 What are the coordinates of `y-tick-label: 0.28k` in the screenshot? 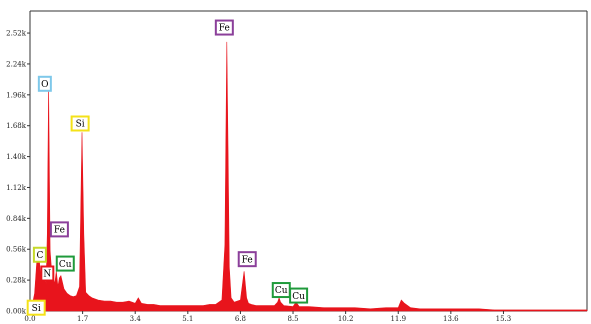 It's located at (16, 281).